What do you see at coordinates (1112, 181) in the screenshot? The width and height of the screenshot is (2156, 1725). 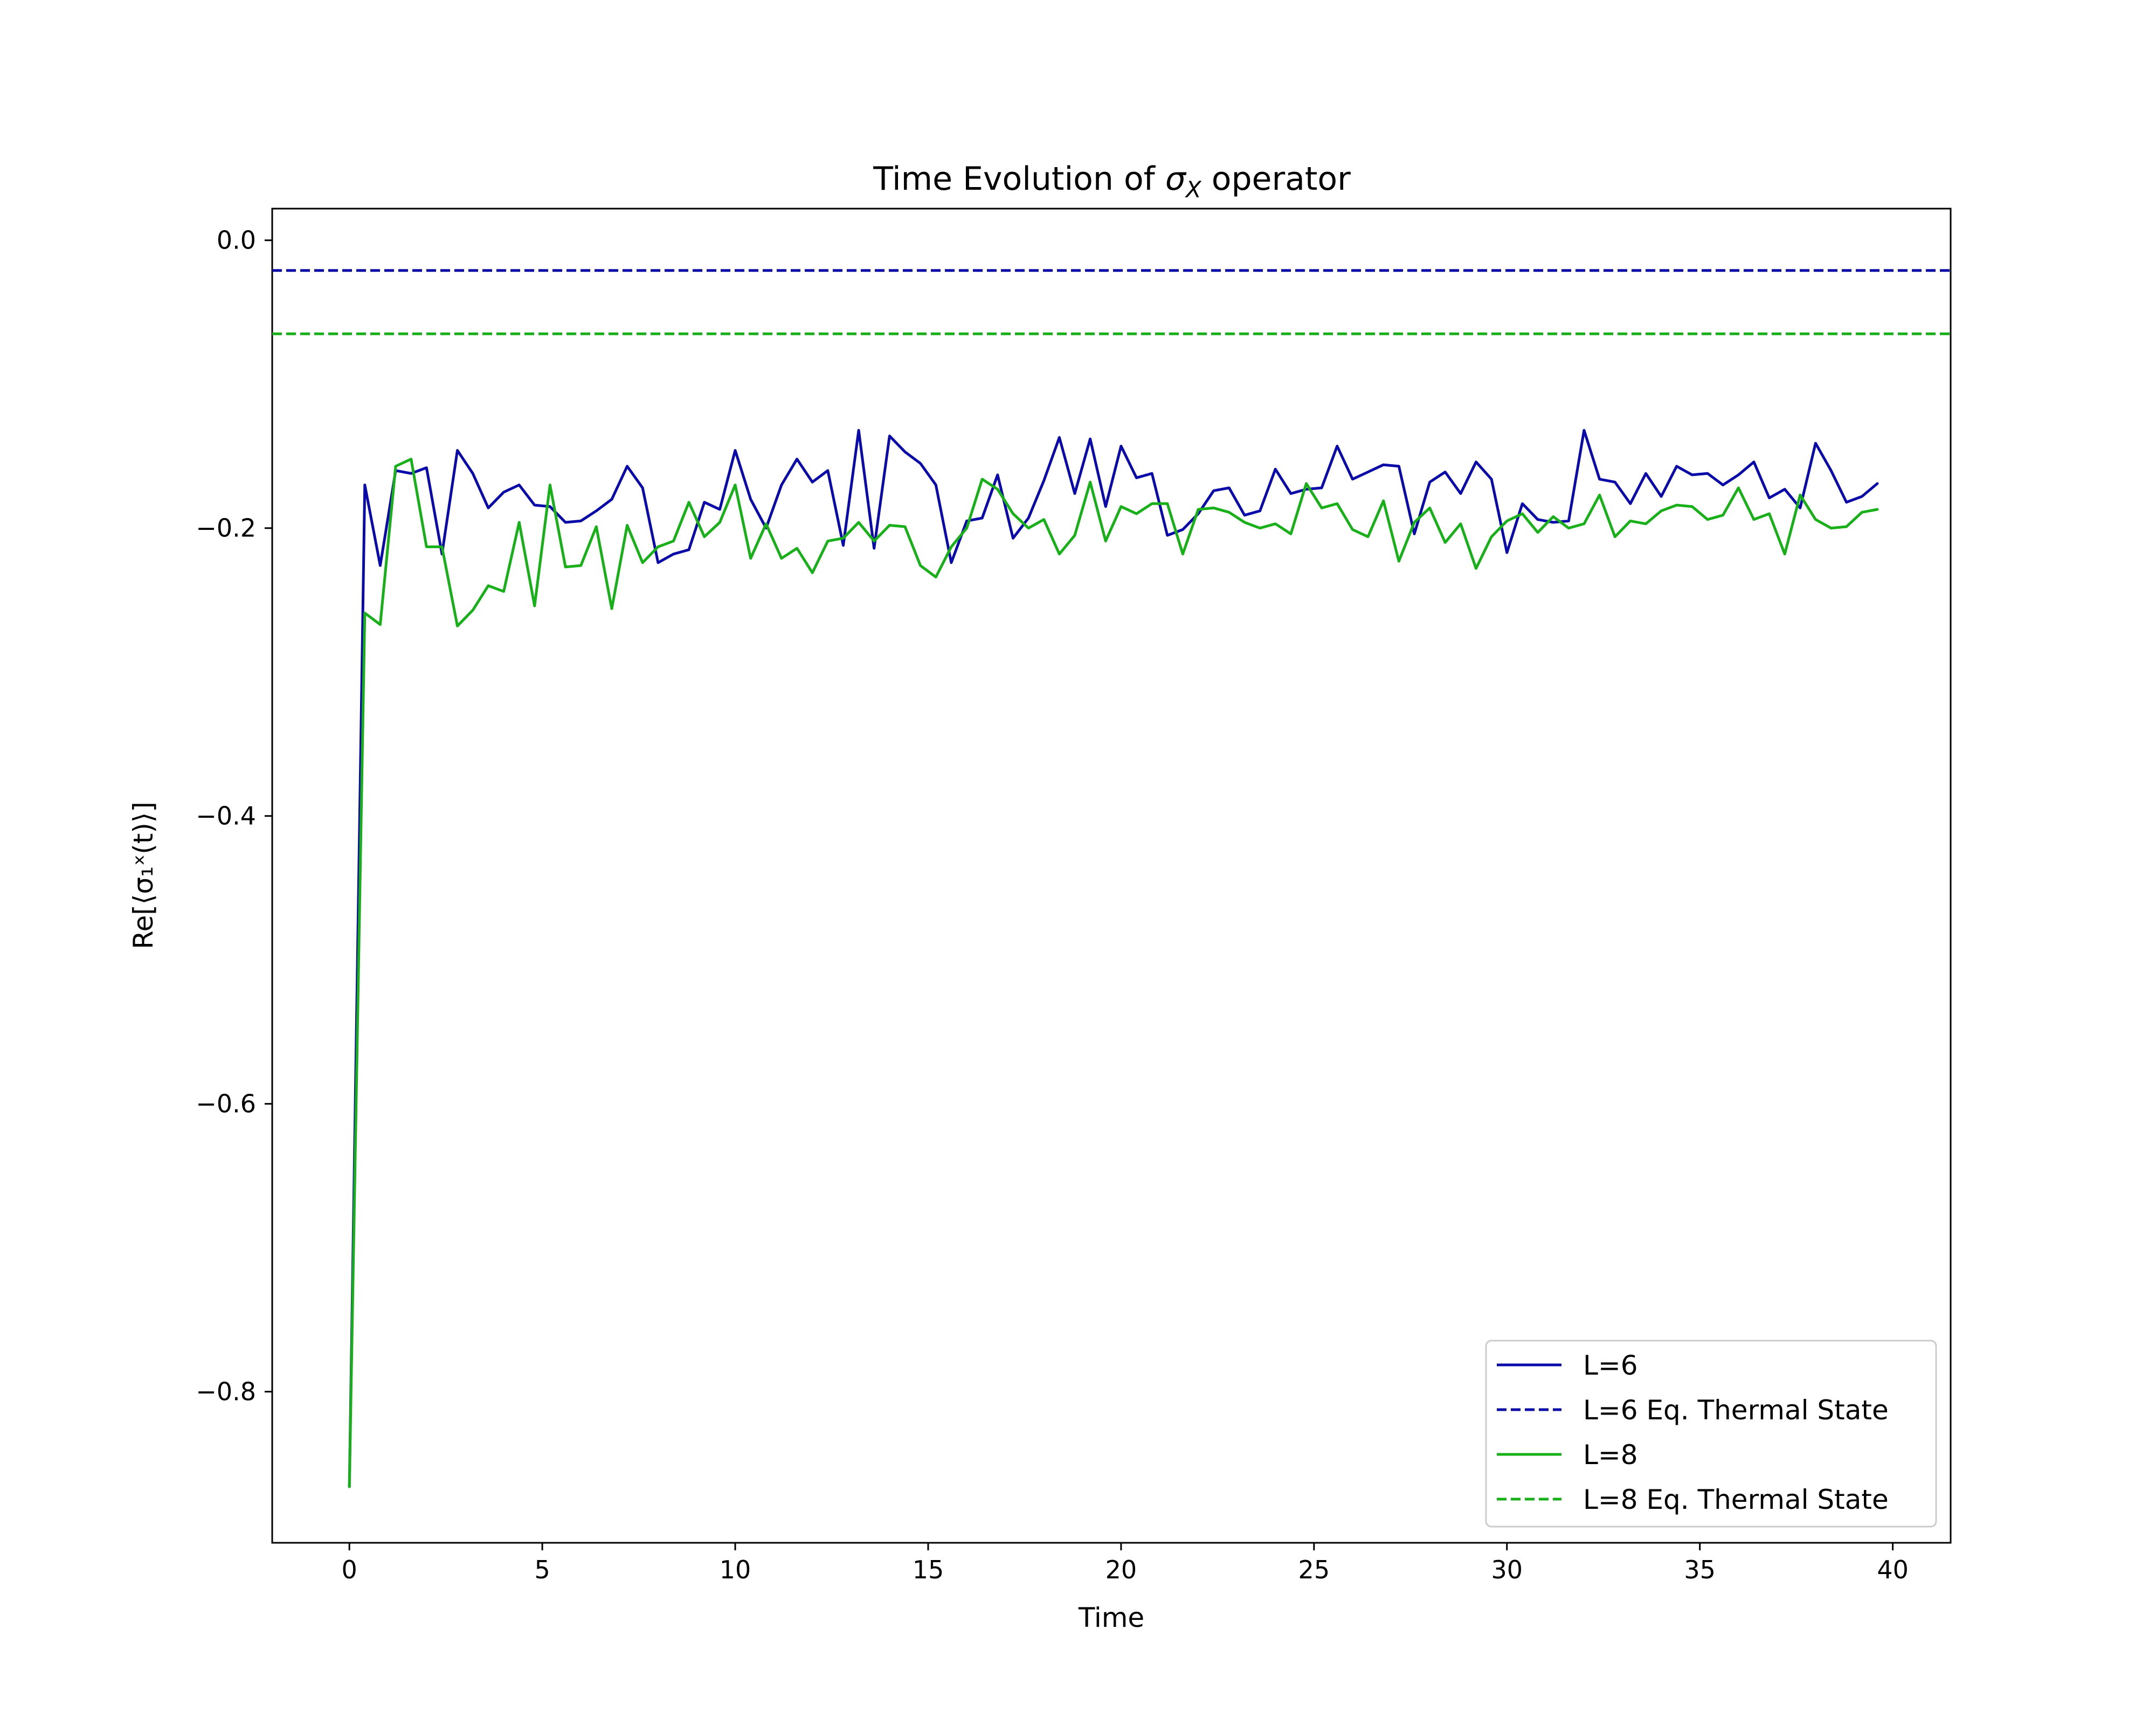 I see `chart-title: Time Evolution of σX operator` at bounding box center [1112, 181].